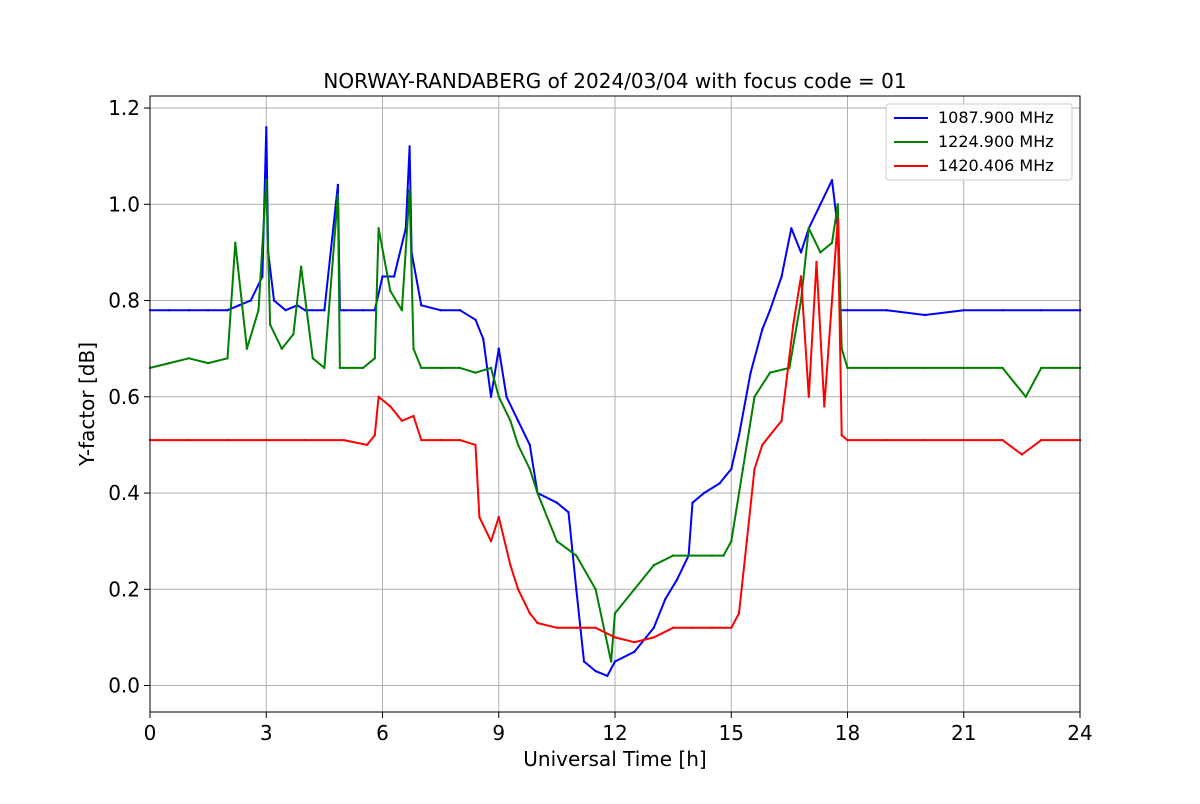  I want to click on x-tick-label: 0, so click(150, 733).